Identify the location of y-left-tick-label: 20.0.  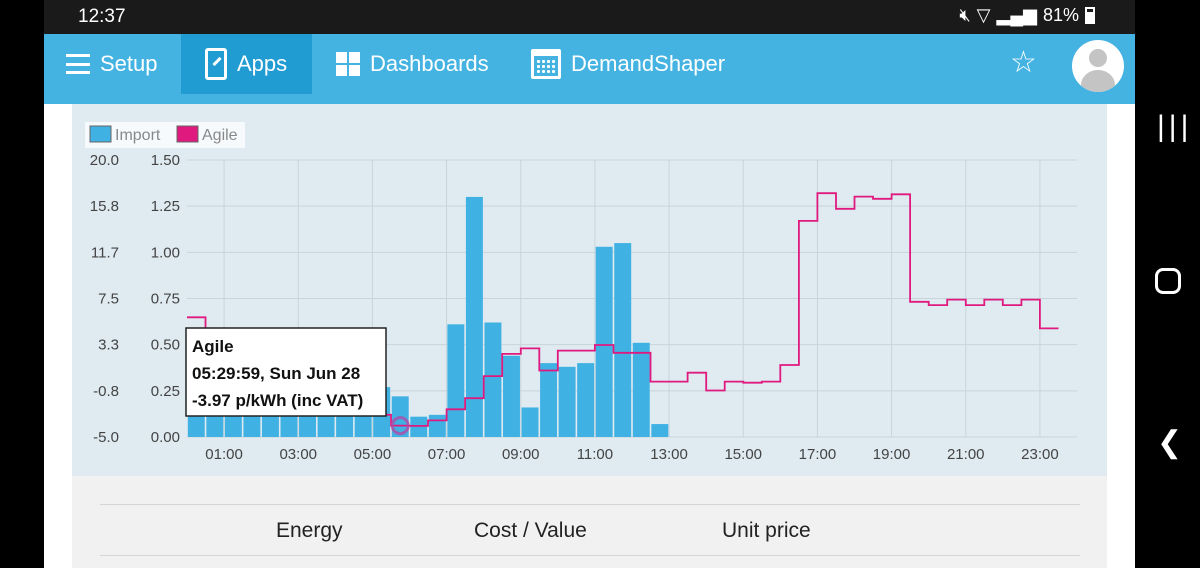
(104, 160).